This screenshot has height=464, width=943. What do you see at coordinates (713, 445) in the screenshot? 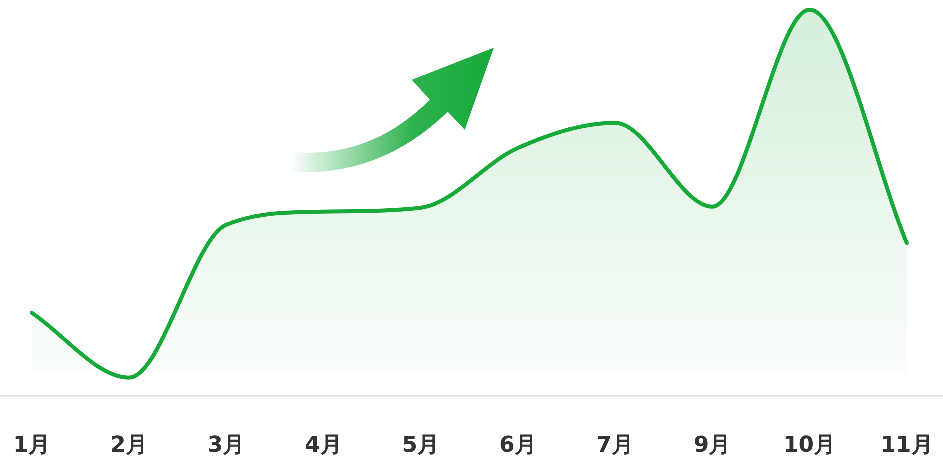
I see `x-tick-label: 9月` at bounding box center [713, 445].